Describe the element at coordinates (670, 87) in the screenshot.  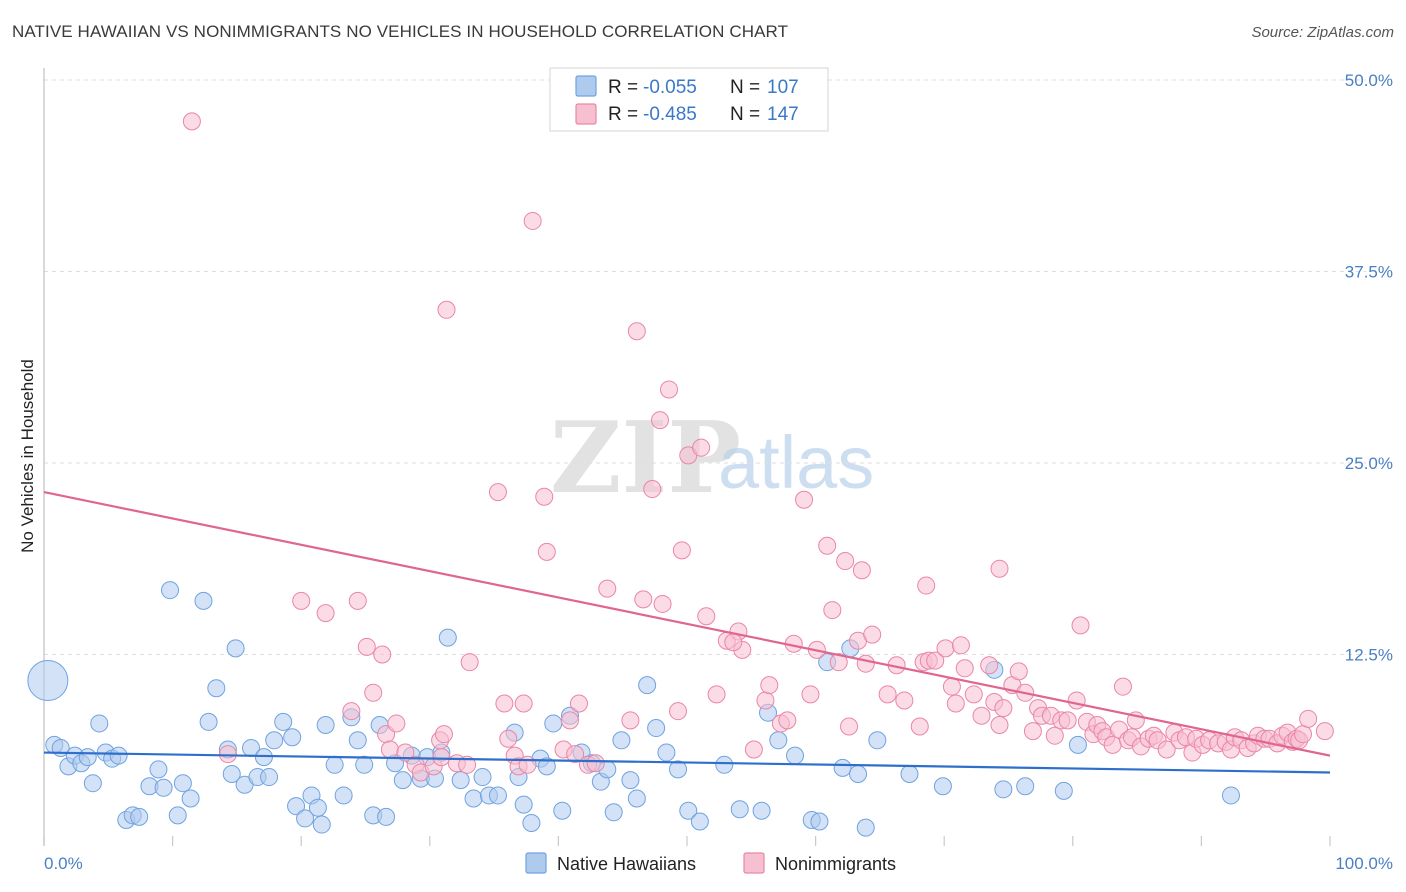
I see `legend-r-value: -0.055` at that location.